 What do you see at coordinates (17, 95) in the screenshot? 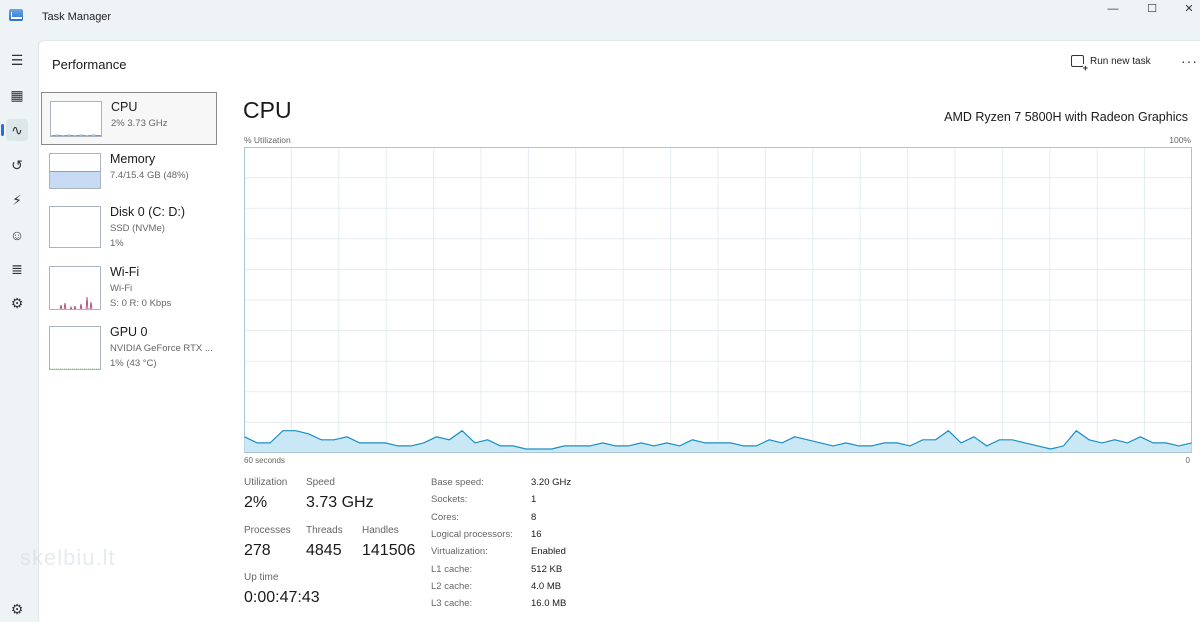
I see `processes-icon: ▦` at bounding box center [17, 95].